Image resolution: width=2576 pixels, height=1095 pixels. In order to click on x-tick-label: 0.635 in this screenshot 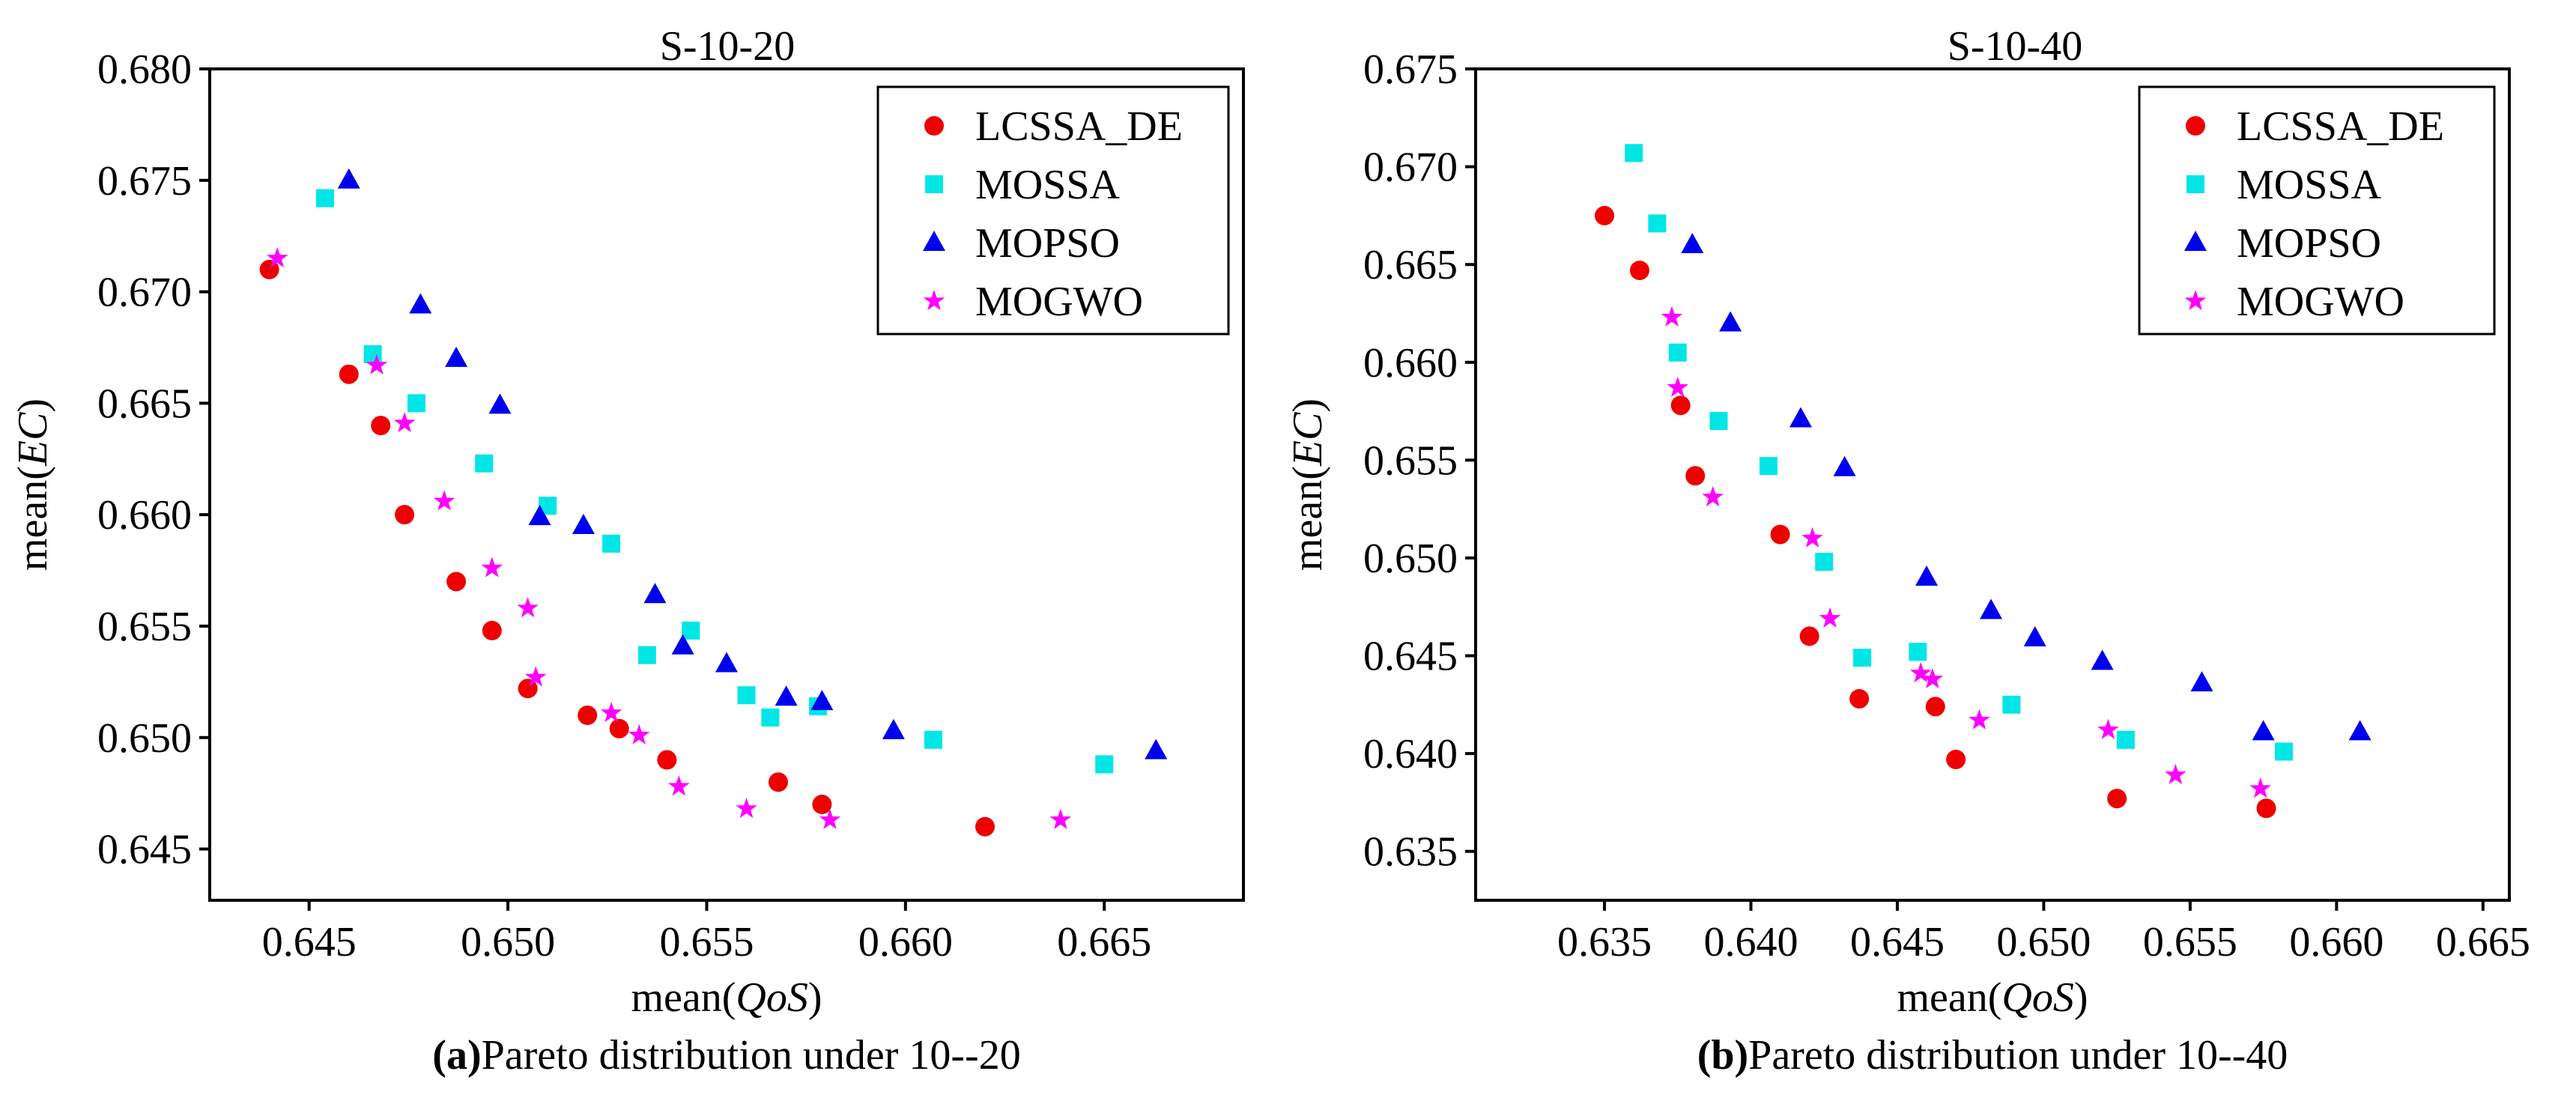, I will do `click(1605, 942)`.